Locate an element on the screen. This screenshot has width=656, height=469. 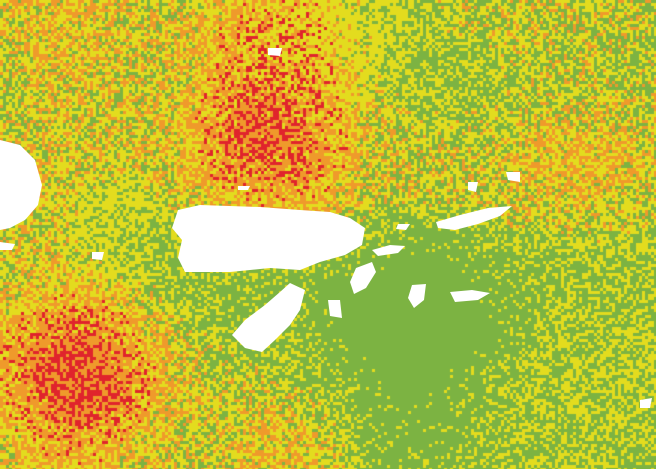
nodata-area-south-island is located at coordinates (268, 317).